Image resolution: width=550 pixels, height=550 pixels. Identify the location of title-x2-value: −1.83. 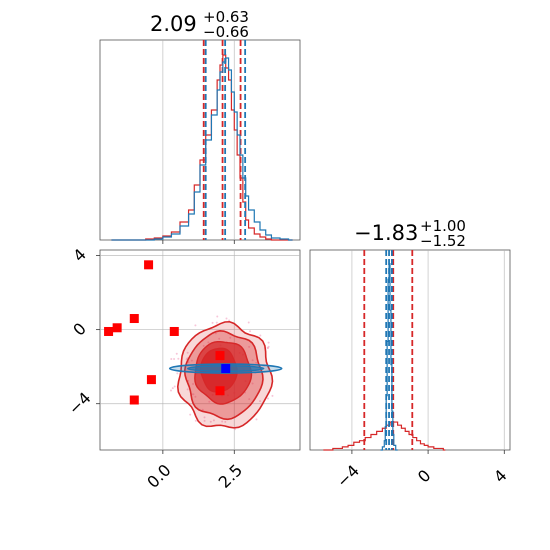
(386, 233).